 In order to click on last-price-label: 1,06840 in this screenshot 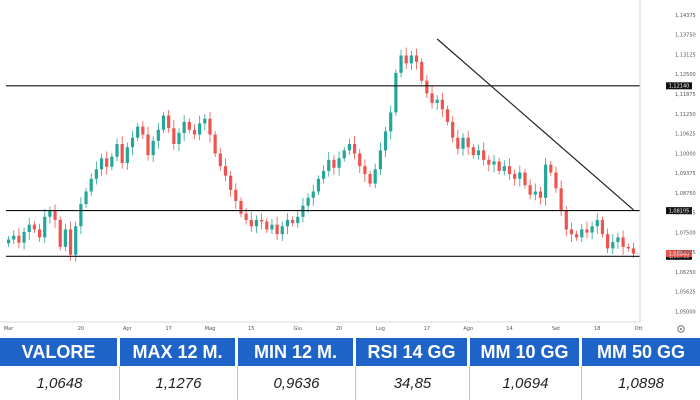, I will do `click(679, 254)`.